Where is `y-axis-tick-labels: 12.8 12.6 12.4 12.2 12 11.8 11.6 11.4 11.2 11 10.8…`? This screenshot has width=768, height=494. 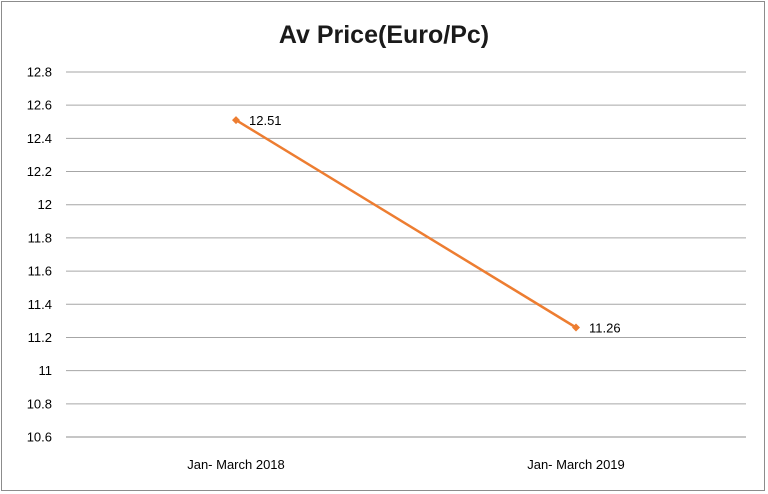
y-axis-tick-labels: 12.8 12.6 12.4 12.2 12 11.8 11.6 11.4 11.2 11 10.8… is located at coordinates (39, 255).